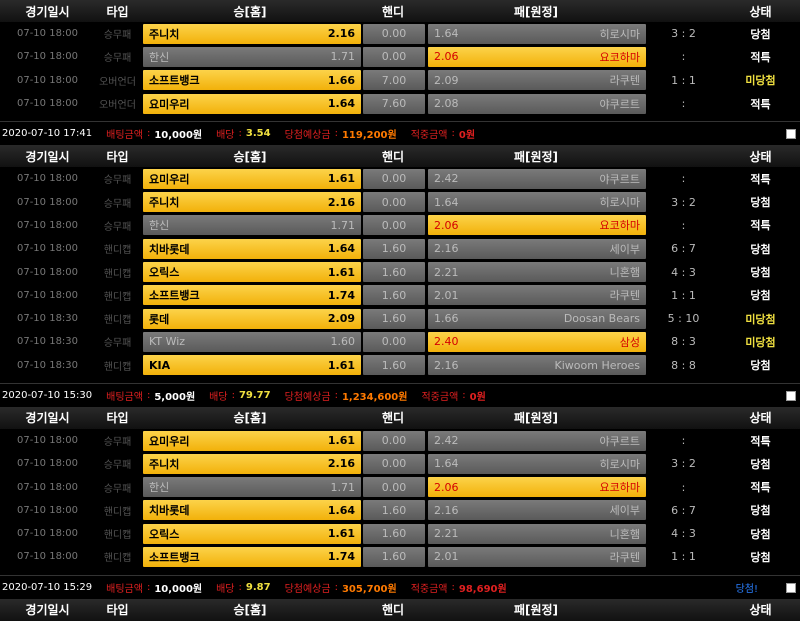 The height and width of the screenshot is (621, 800). Describe the element at coordinates (537, 341) in the screenshot. I see `away-pick: 2.40 삼성` at that location.